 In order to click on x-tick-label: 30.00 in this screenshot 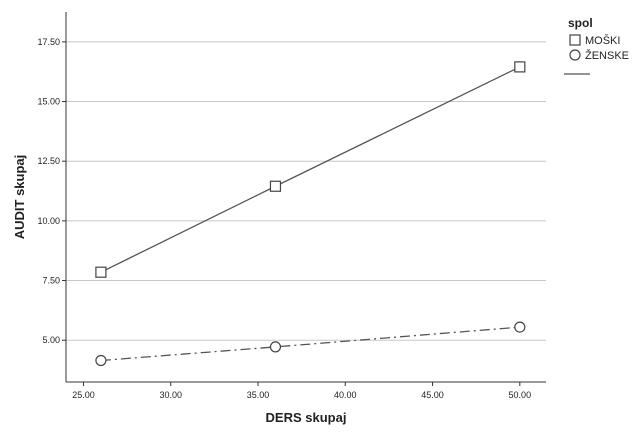, I will do `click(170, 395)`.